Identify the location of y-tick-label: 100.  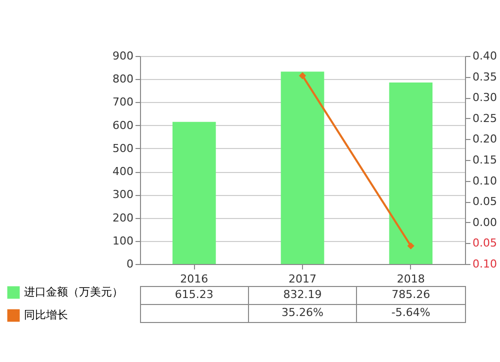
(123, 241).